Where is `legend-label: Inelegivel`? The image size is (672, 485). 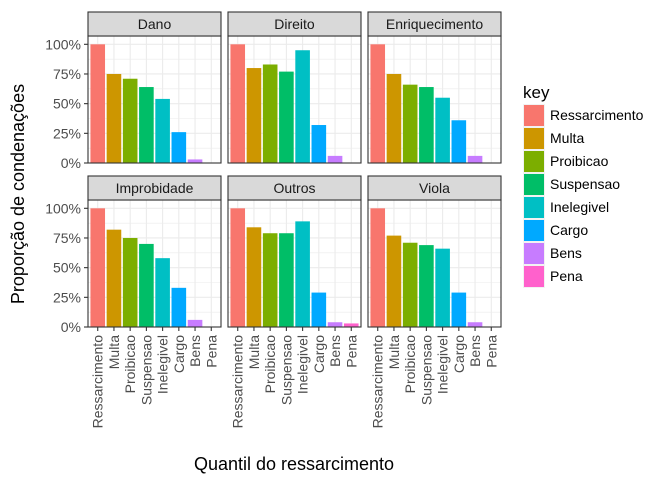 legend-label: Inelegivel is located at coordinates (579, 207).